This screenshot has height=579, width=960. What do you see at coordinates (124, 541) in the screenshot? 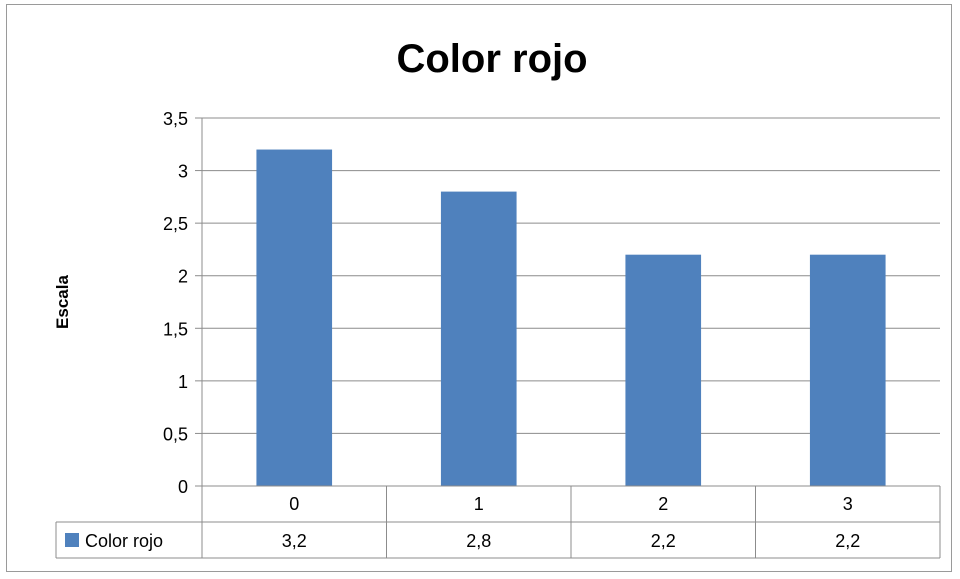
I see `legend-series-name: Color rojo` at bounding box center [124, 541].